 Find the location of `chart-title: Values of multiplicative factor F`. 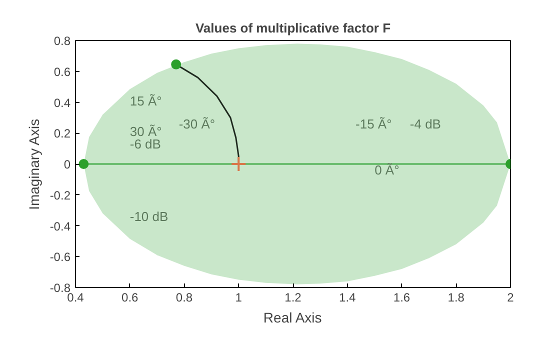

chart-title: Values of multiplicative factor F is located at coordinates (293, 28).